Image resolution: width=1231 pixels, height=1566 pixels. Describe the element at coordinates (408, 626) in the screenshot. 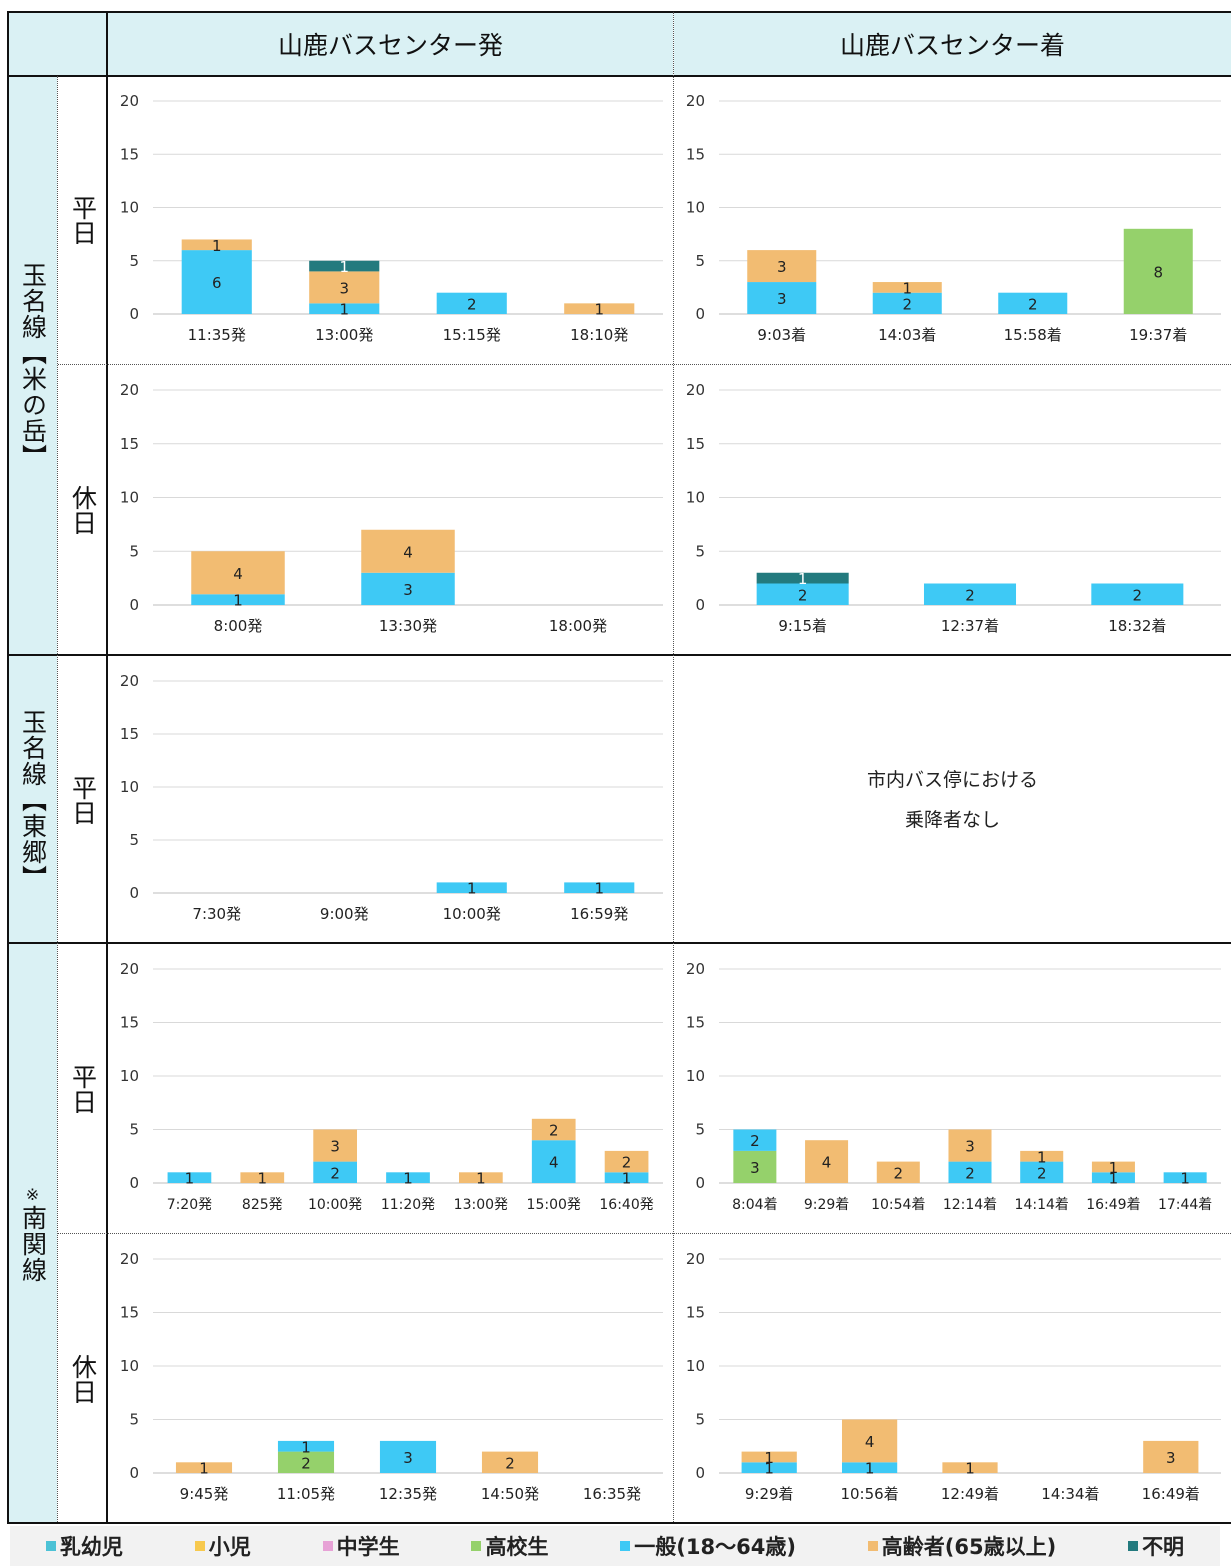

I see `x-tick-label: 13:30発` at that location.